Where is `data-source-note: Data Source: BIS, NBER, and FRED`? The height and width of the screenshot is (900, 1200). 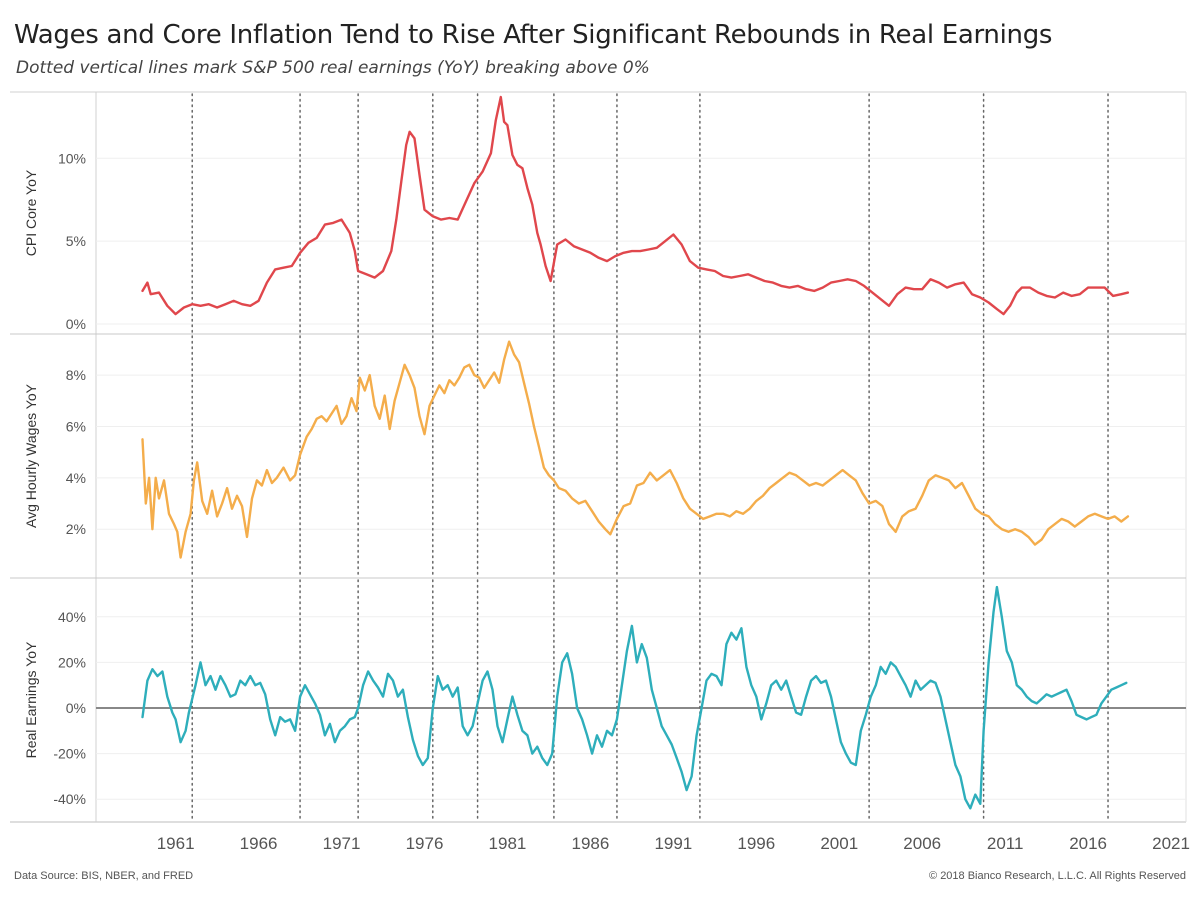 data-source-note: Data Source: BIS, NBER, and FRED is located at coordinates (104, 876).